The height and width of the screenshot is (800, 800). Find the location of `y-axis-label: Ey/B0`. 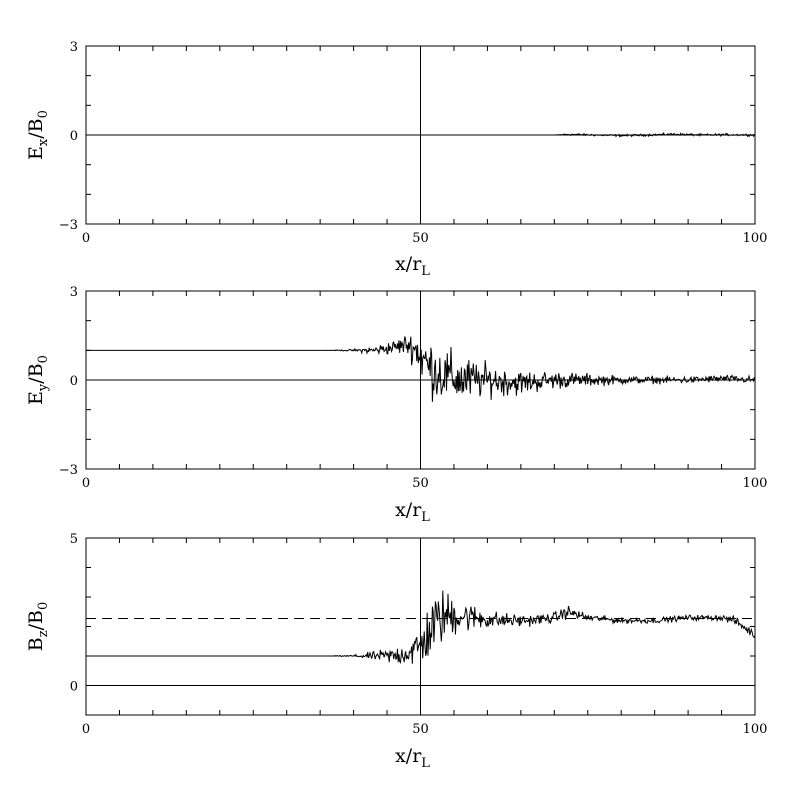

y-axis-label: Ey/B0 is located at coordinates (38, 380).